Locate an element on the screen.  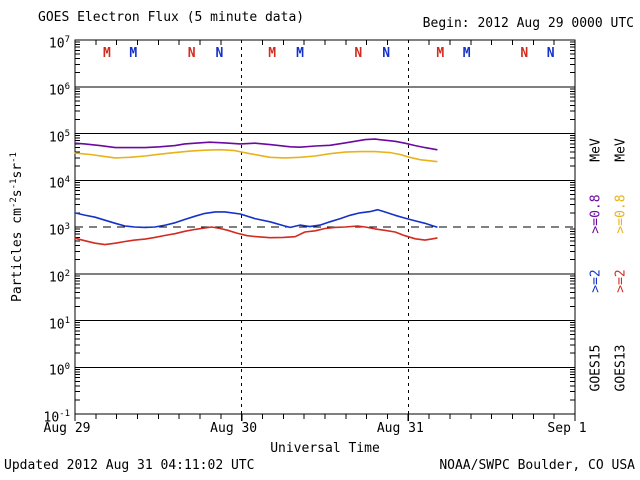
begin-timestamp: Begin: 2012 Aug 29 0000 UTC is located at coordinates (528, 23).